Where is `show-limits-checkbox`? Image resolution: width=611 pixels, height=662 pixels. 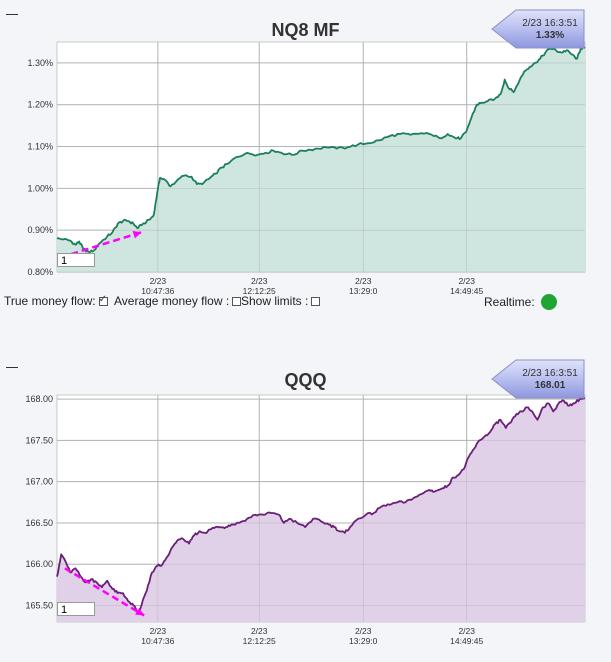
show-limits-checkbox is located at coordinates (316, 301).